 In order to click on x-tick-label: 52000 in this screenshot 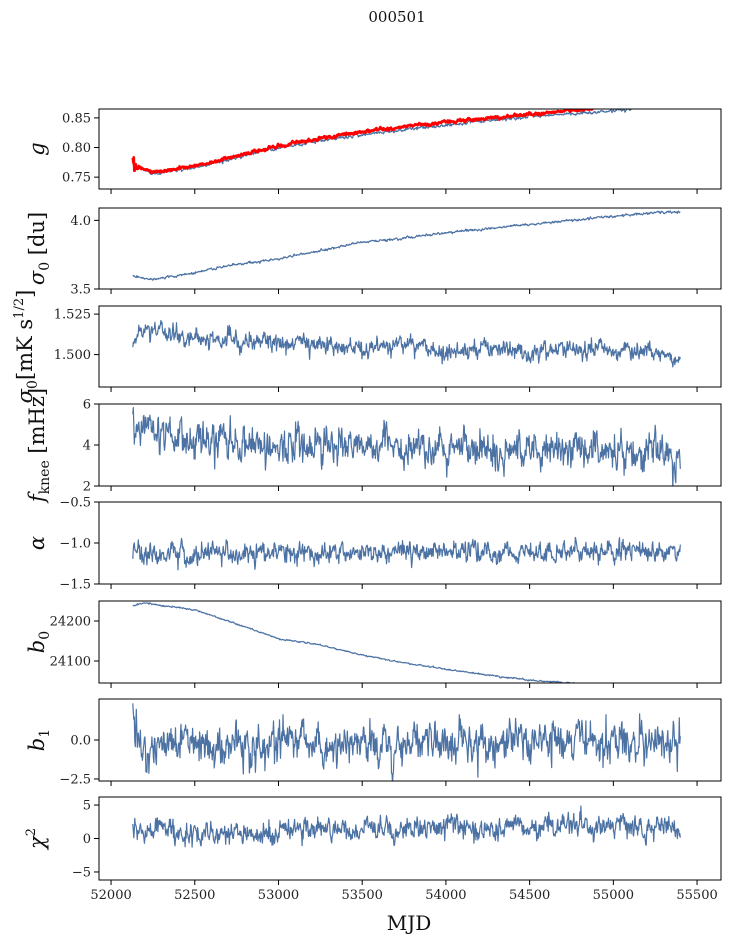, I will do `click(110, 895)`.